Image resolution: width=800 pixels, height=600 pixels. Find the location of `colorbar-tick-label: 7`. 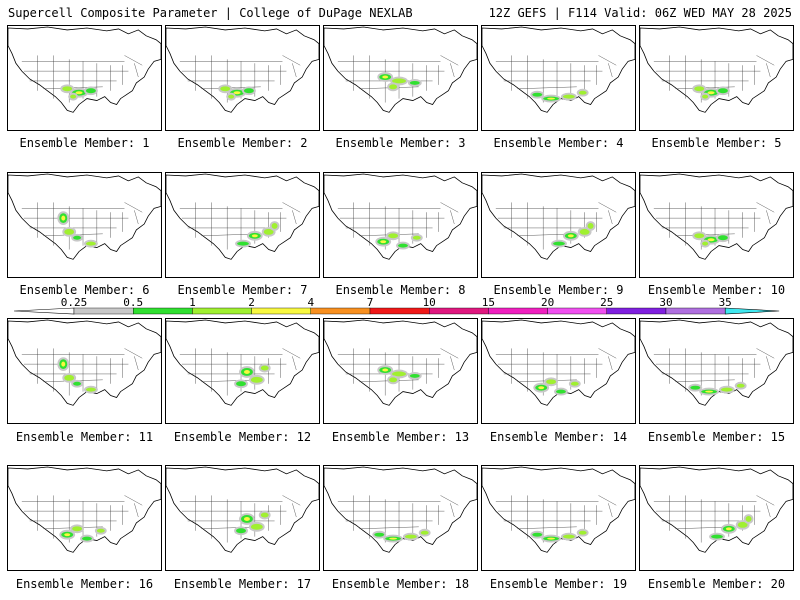

colorbar-tick-label: 7 is located at coordinates (370, 302).